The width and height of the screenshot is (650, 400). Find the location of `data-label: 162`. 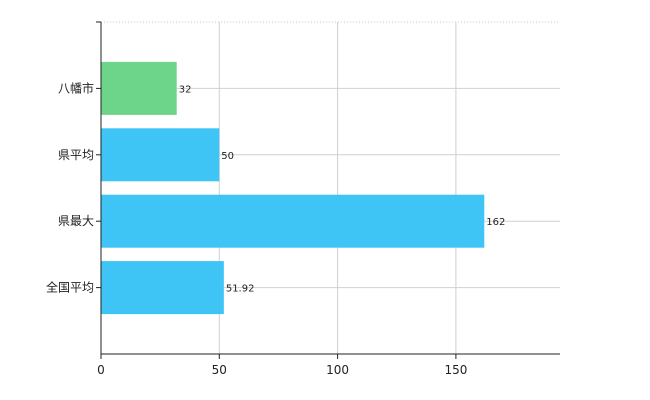

data-label: 162 is located at coordinates (495, 222).